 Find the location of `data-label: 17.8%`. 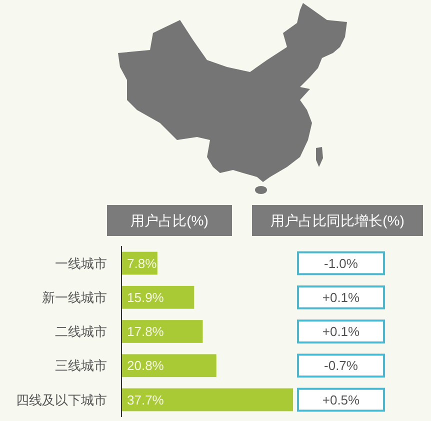

data-label: 17.8% is located at coordinates (145, 332).